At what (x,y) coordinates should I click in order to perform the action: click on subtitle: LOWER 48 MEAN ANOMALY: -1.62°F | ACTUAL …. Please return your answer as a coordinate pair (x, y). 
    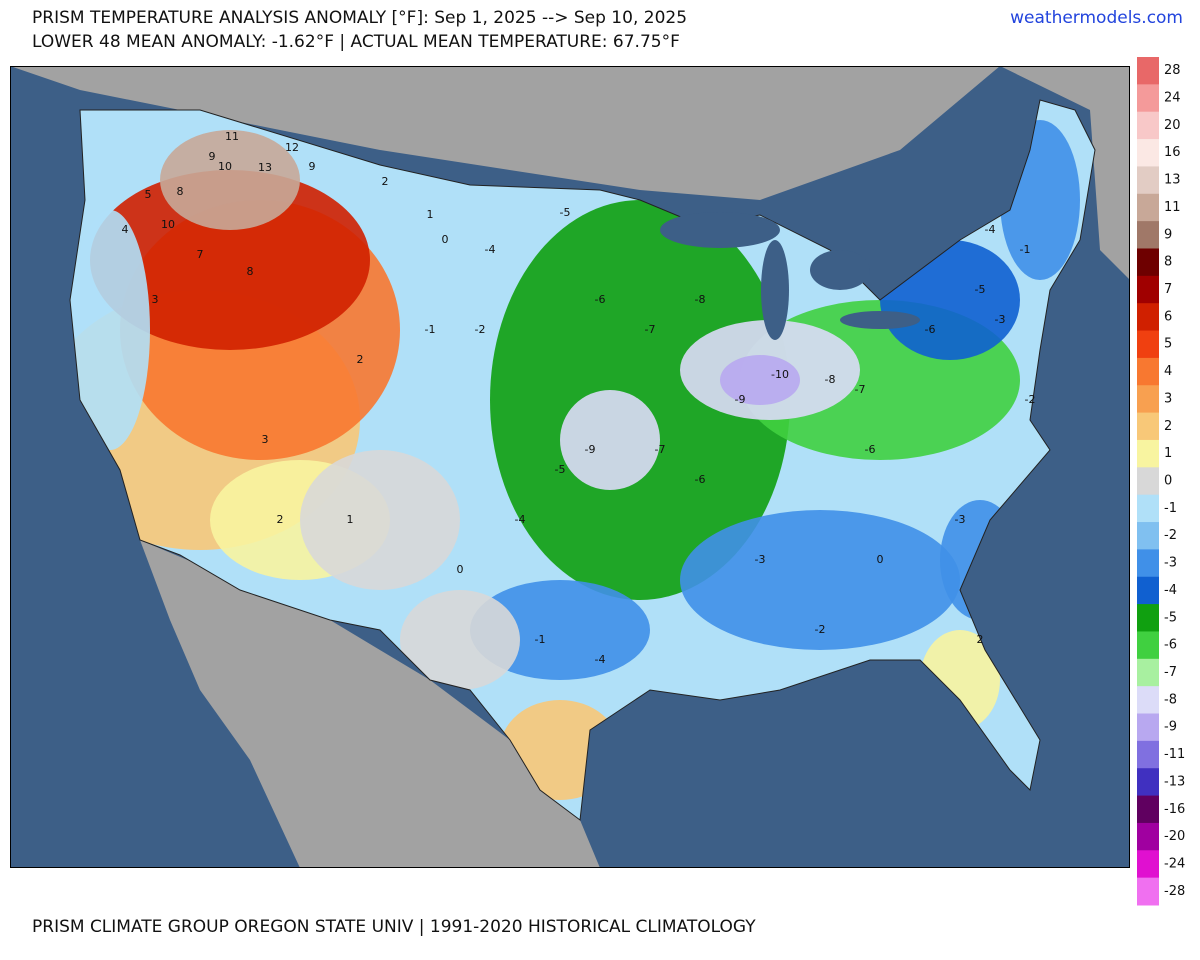
    Looking at the image, I should click on (356, 42).